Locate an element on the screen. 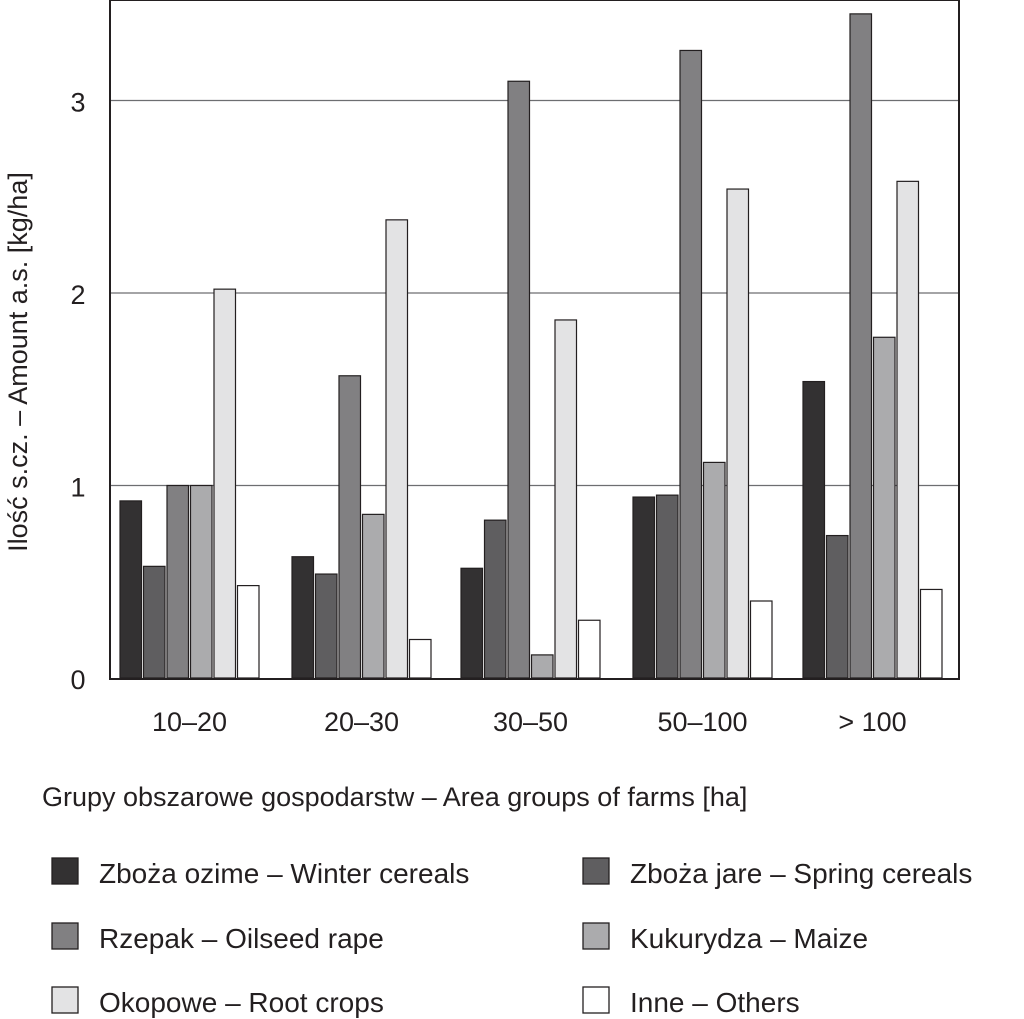  legend-label: Rzepak – Oilseed rape is located at coordinates (241, 938).